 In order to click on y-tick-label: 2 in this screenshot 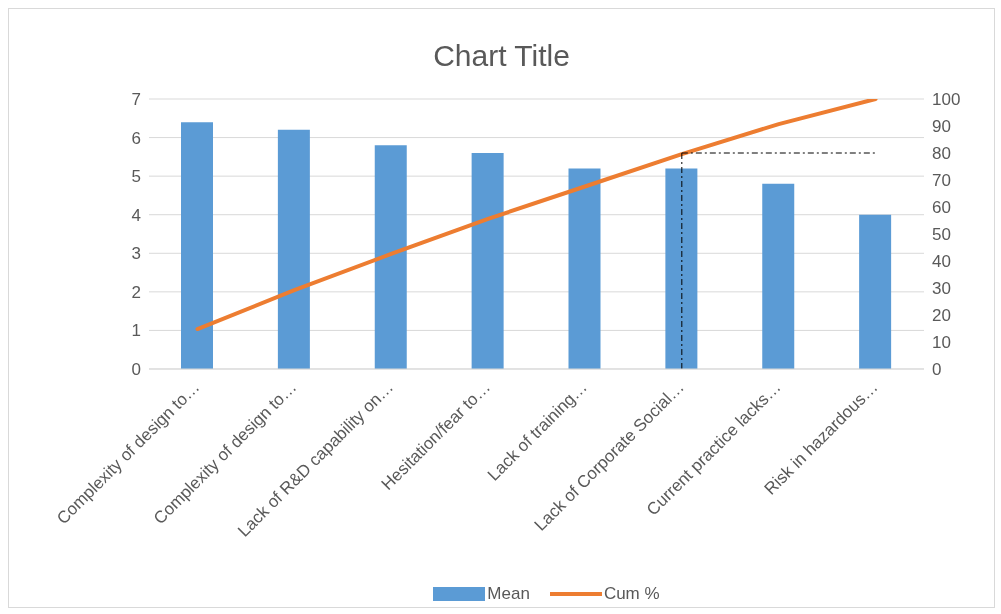, I will do `click(136, 292)`.